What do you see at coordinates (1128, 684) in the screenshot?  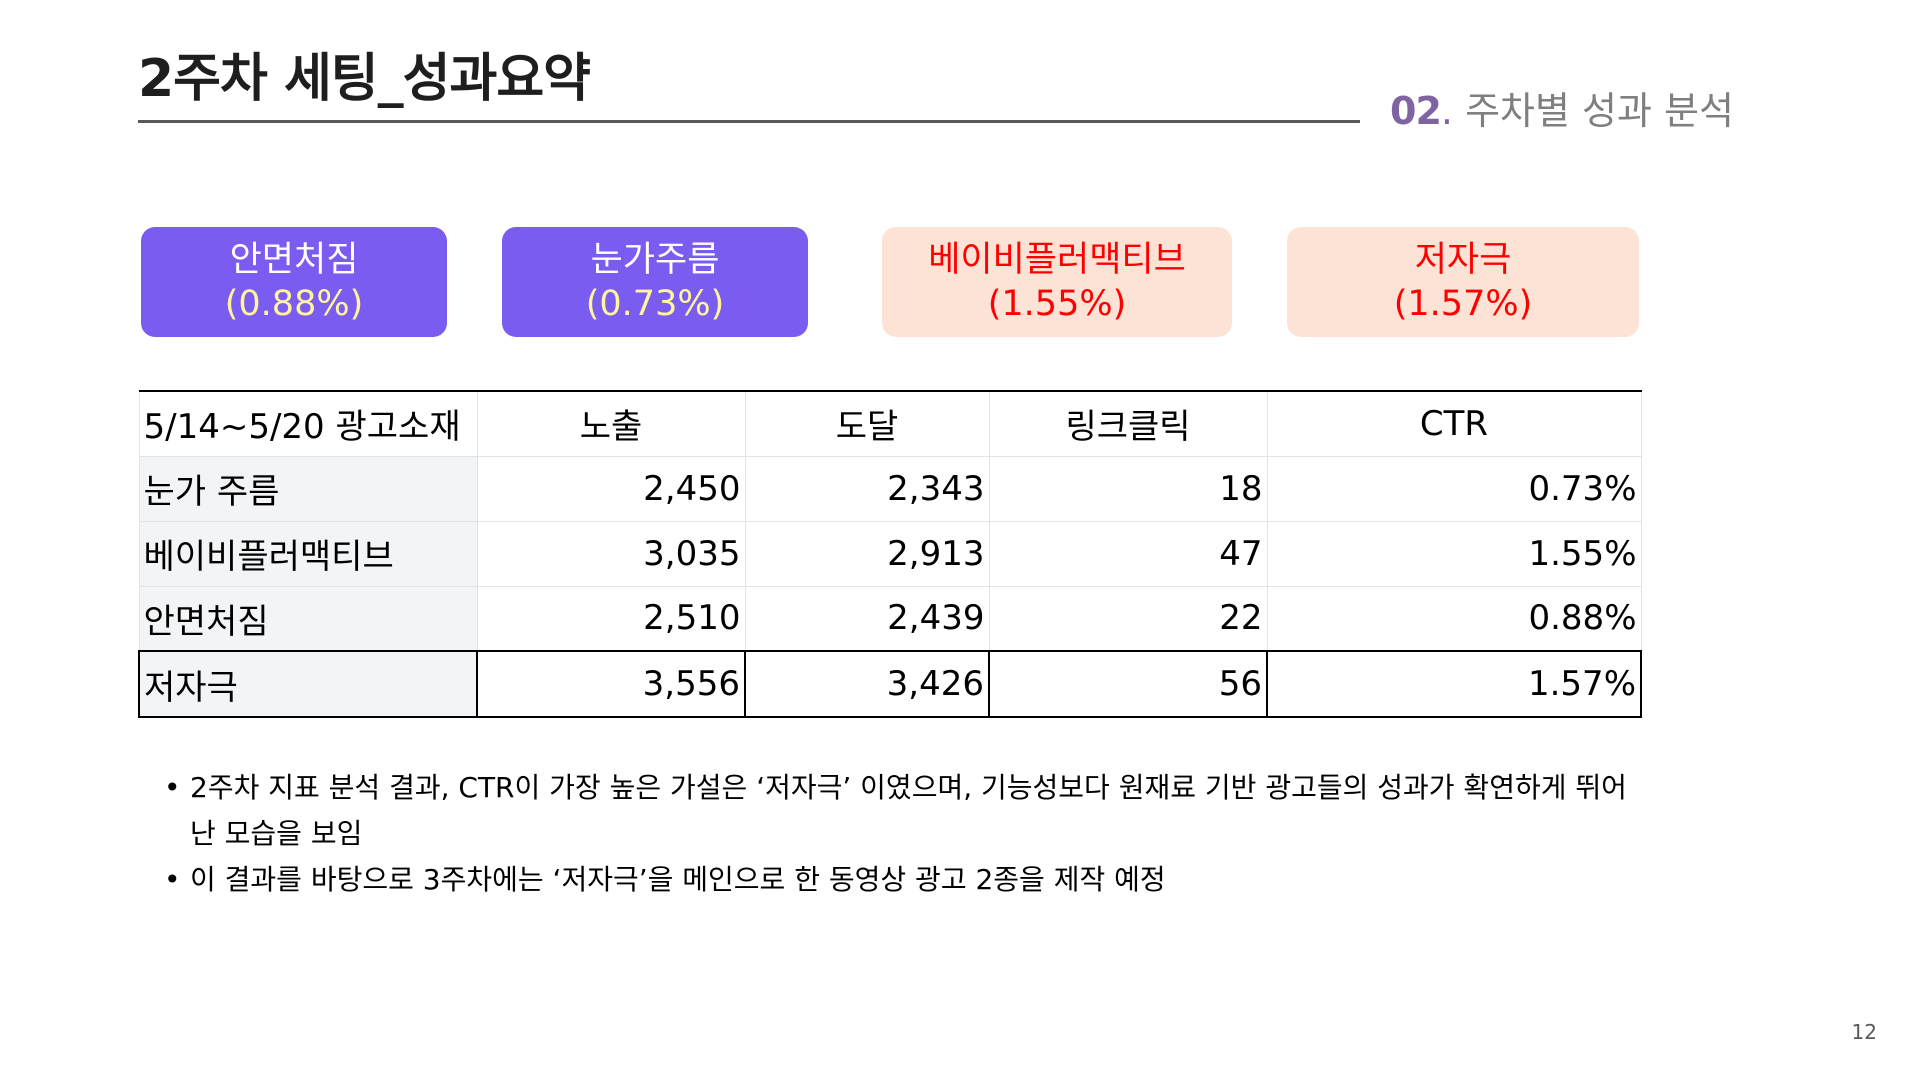 I see `cell-link-clicks: 56` at bounding box center [1128, 684].